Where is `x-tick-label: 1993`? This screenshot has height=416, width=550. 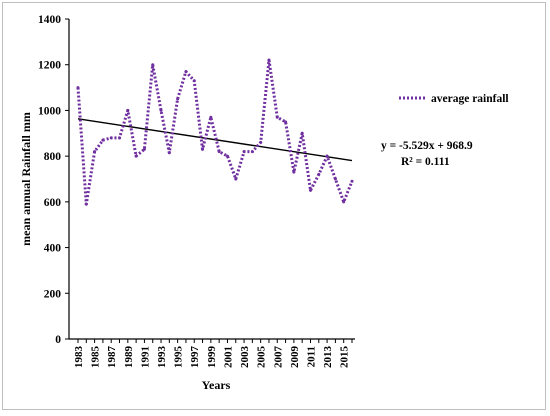
x-tick-label: 1993 is located at coordinates (162, 357).